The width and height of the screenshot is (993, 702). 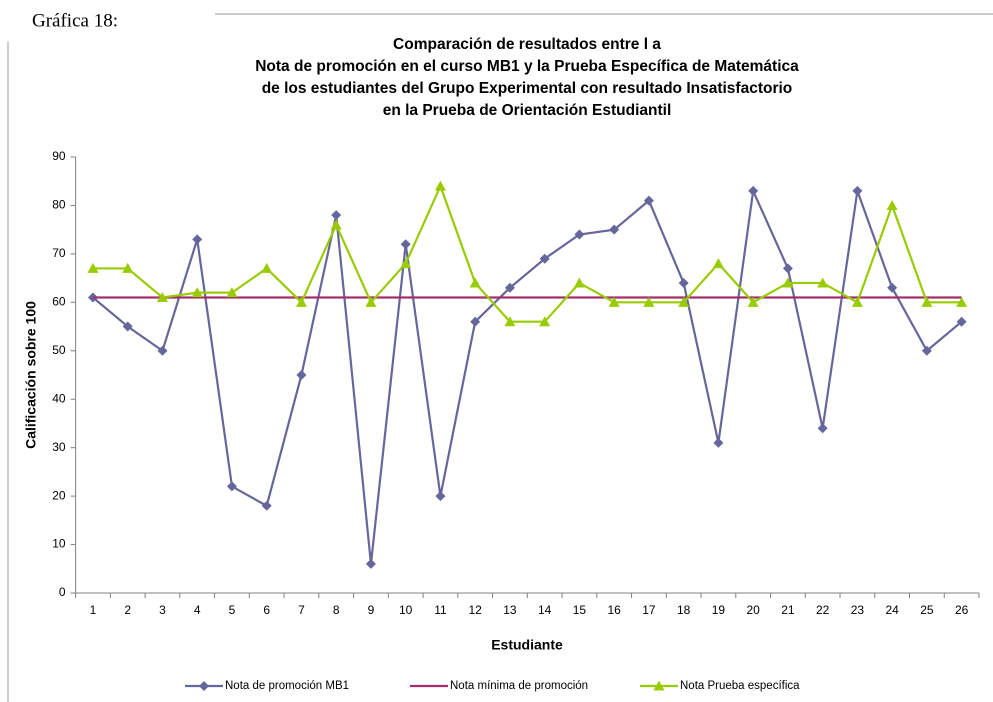 What do you see at coordinates (527, 110) in the screenshot?
I see `chart-title: en la Prueba de Orientación Estudiantil` at bounding box center [527, 110].